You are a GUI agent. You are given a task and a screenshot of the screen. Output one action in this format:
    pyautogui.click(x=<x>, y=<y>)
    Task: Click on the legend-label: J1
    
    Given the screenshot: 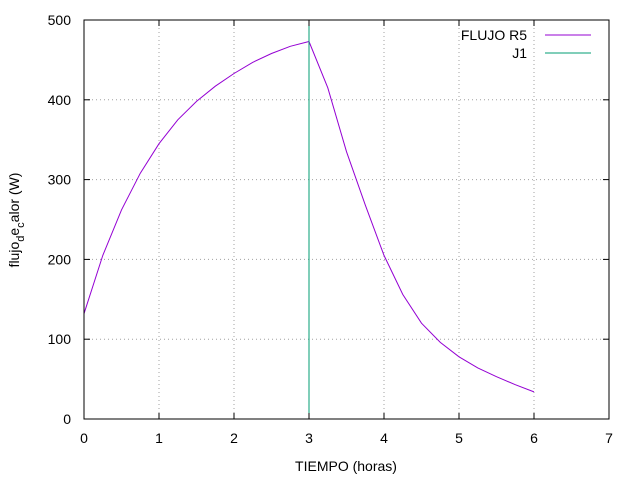 What is the action you would take?
    pyautogui.click(x=519, y=53)
    